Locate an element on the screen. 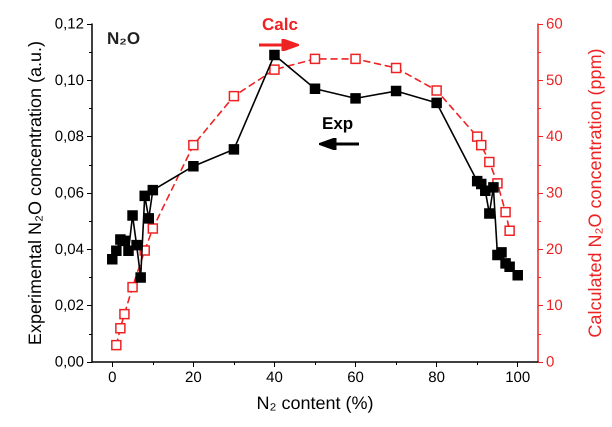  x-tick-label: 20 is located at coordinates (193, 377).